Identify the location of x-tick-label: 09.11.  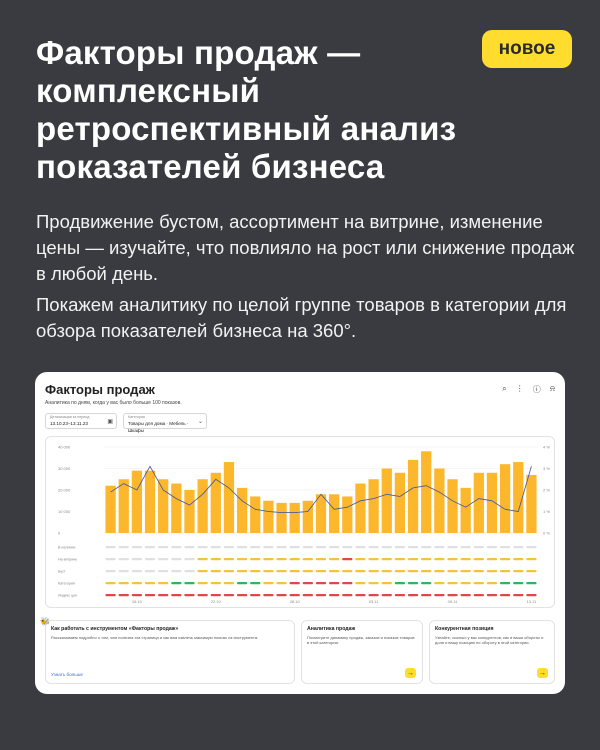
(453, 601).